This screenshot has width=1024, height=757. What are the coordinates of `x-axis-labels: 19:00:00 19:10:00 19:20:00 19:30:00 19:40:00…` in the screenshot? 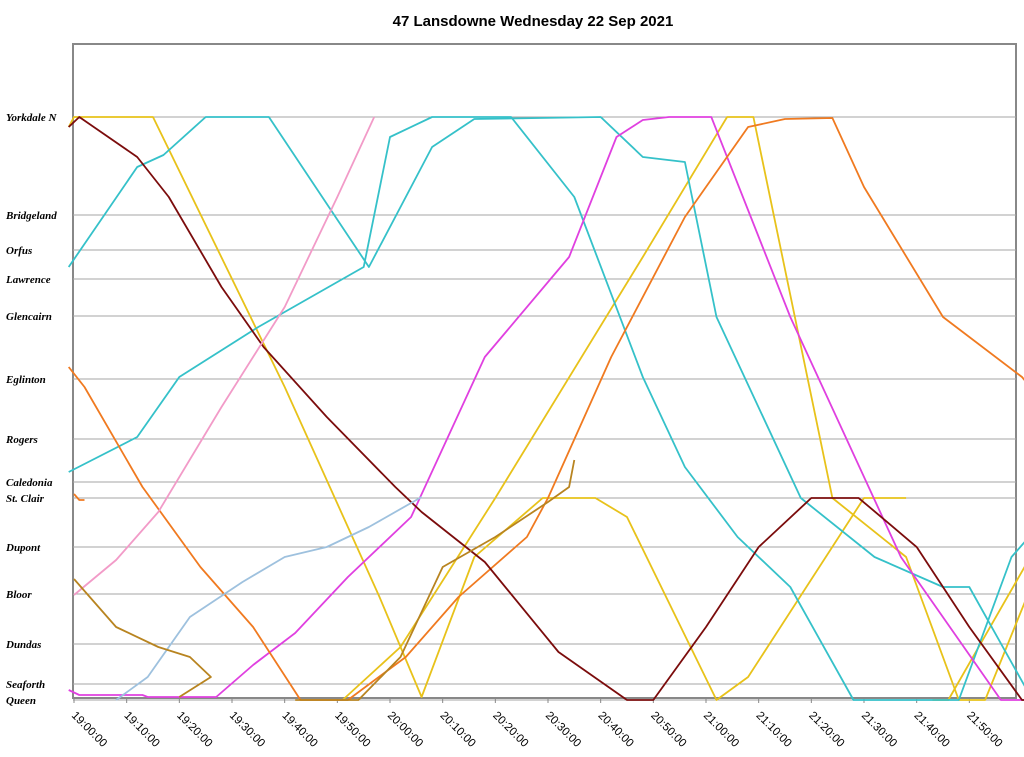 It's located at (536, 724).